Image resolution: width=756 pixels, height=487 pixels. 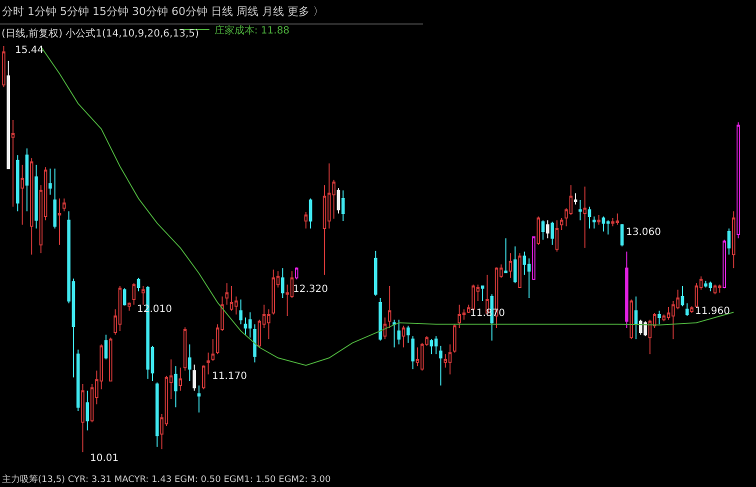 I want to click on text: 分时 1分钟 5分钟 15分钟 30分钟 60分钟 日线 周线 月线 更多 〉, so click(x=163, y=11).